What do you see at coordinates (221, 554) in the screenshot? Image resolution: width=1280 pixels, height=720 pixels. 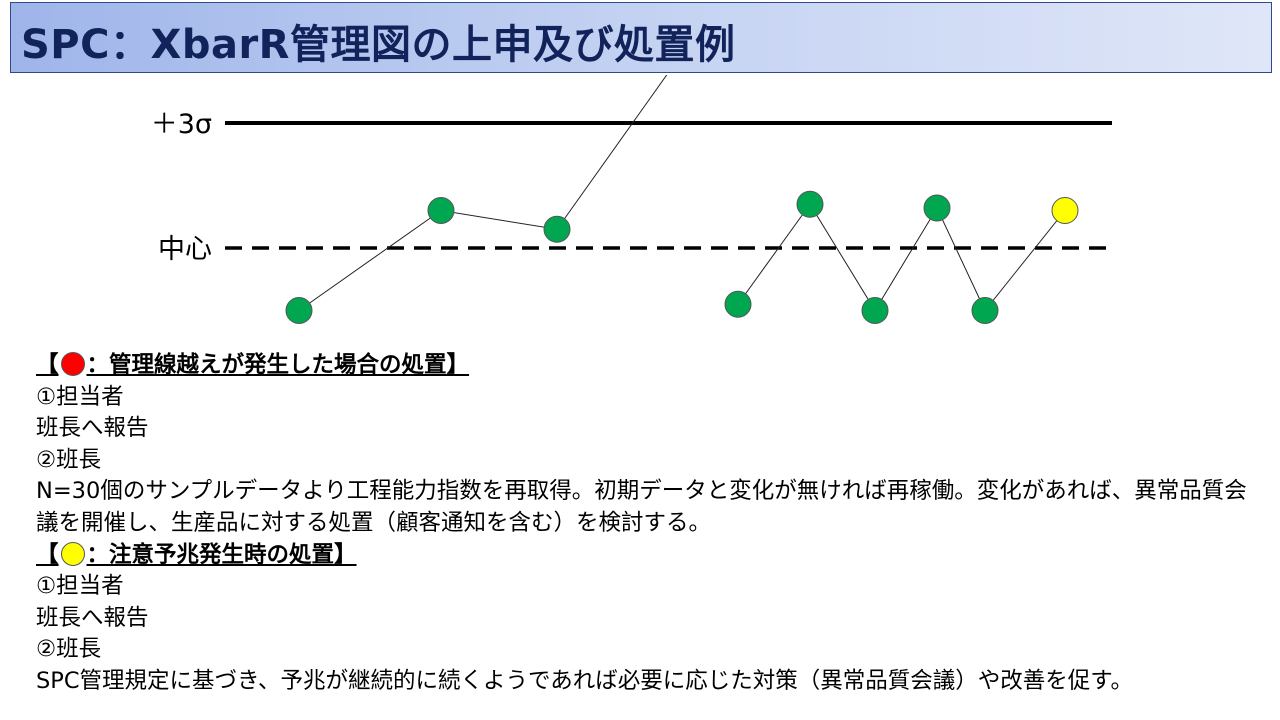 I see `yellow-heading-text: ：注意予兆発生時の処置】` at bounding box center [221, 554].